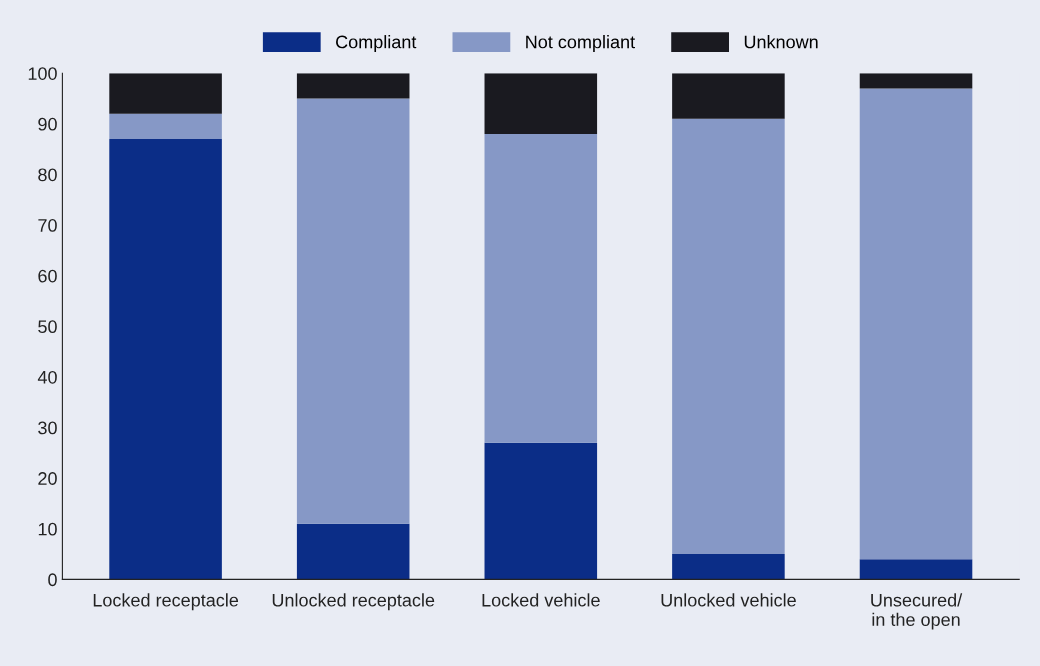 The image size is (1040, 666). Describe the element at coordinates (47, 175) in the screenshot. I see `y-tick-label: 80` at that location.